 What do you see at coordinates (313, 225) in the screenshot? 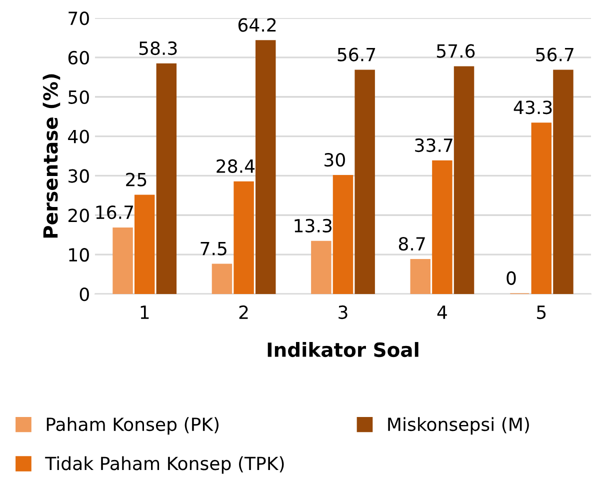
I see `data-label: 13.3` at bounding box center [313, 225].